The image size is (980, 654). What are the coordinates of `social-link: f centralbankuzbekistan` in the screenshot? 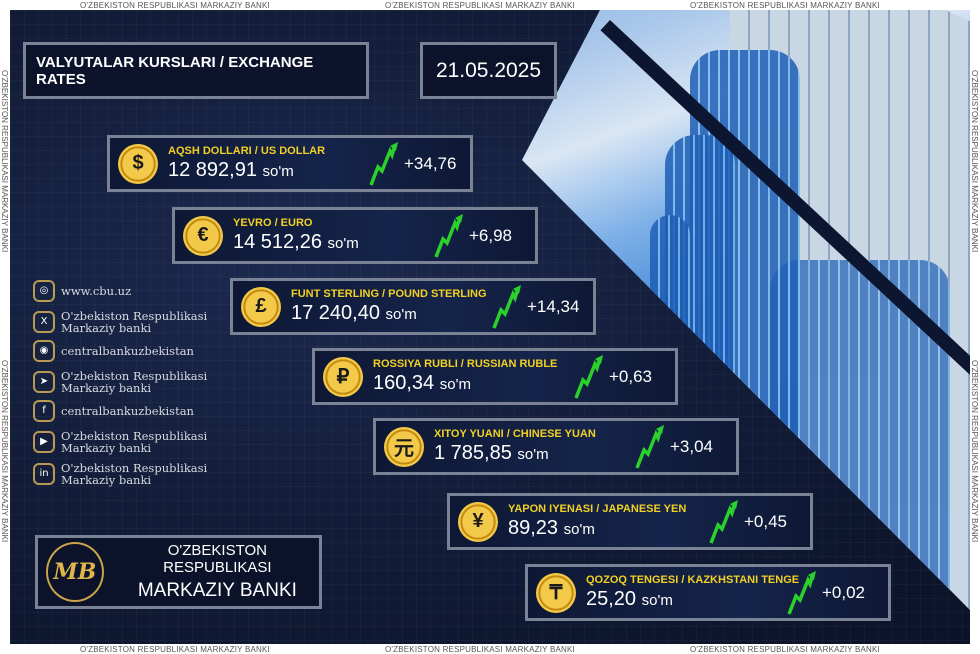 It's located at (113, 411).